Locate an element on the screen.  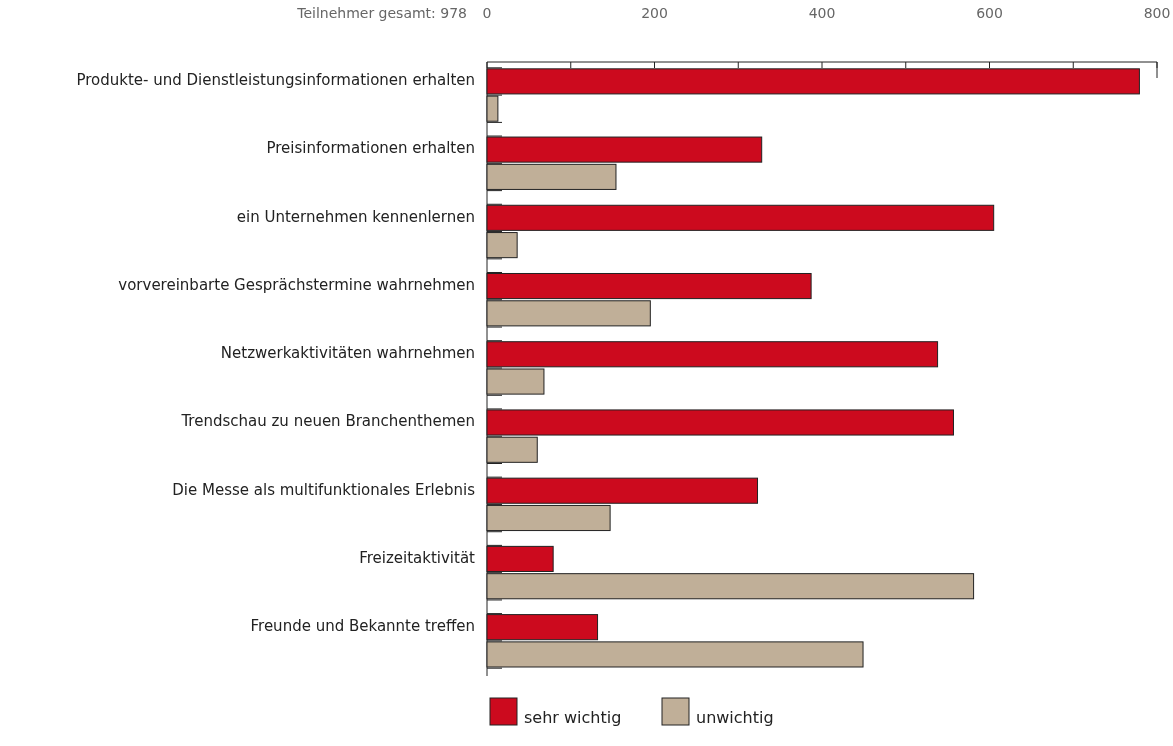
legend-label: sehr wichtig is located at coordinates (573, 717).